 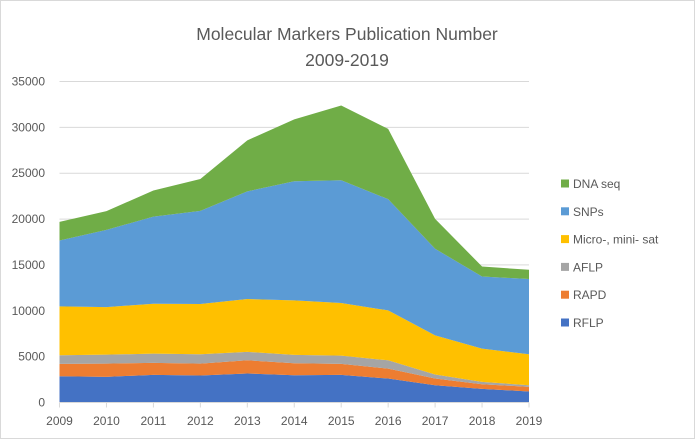 I want to click on area-aflp, so click(x=294, y=369).